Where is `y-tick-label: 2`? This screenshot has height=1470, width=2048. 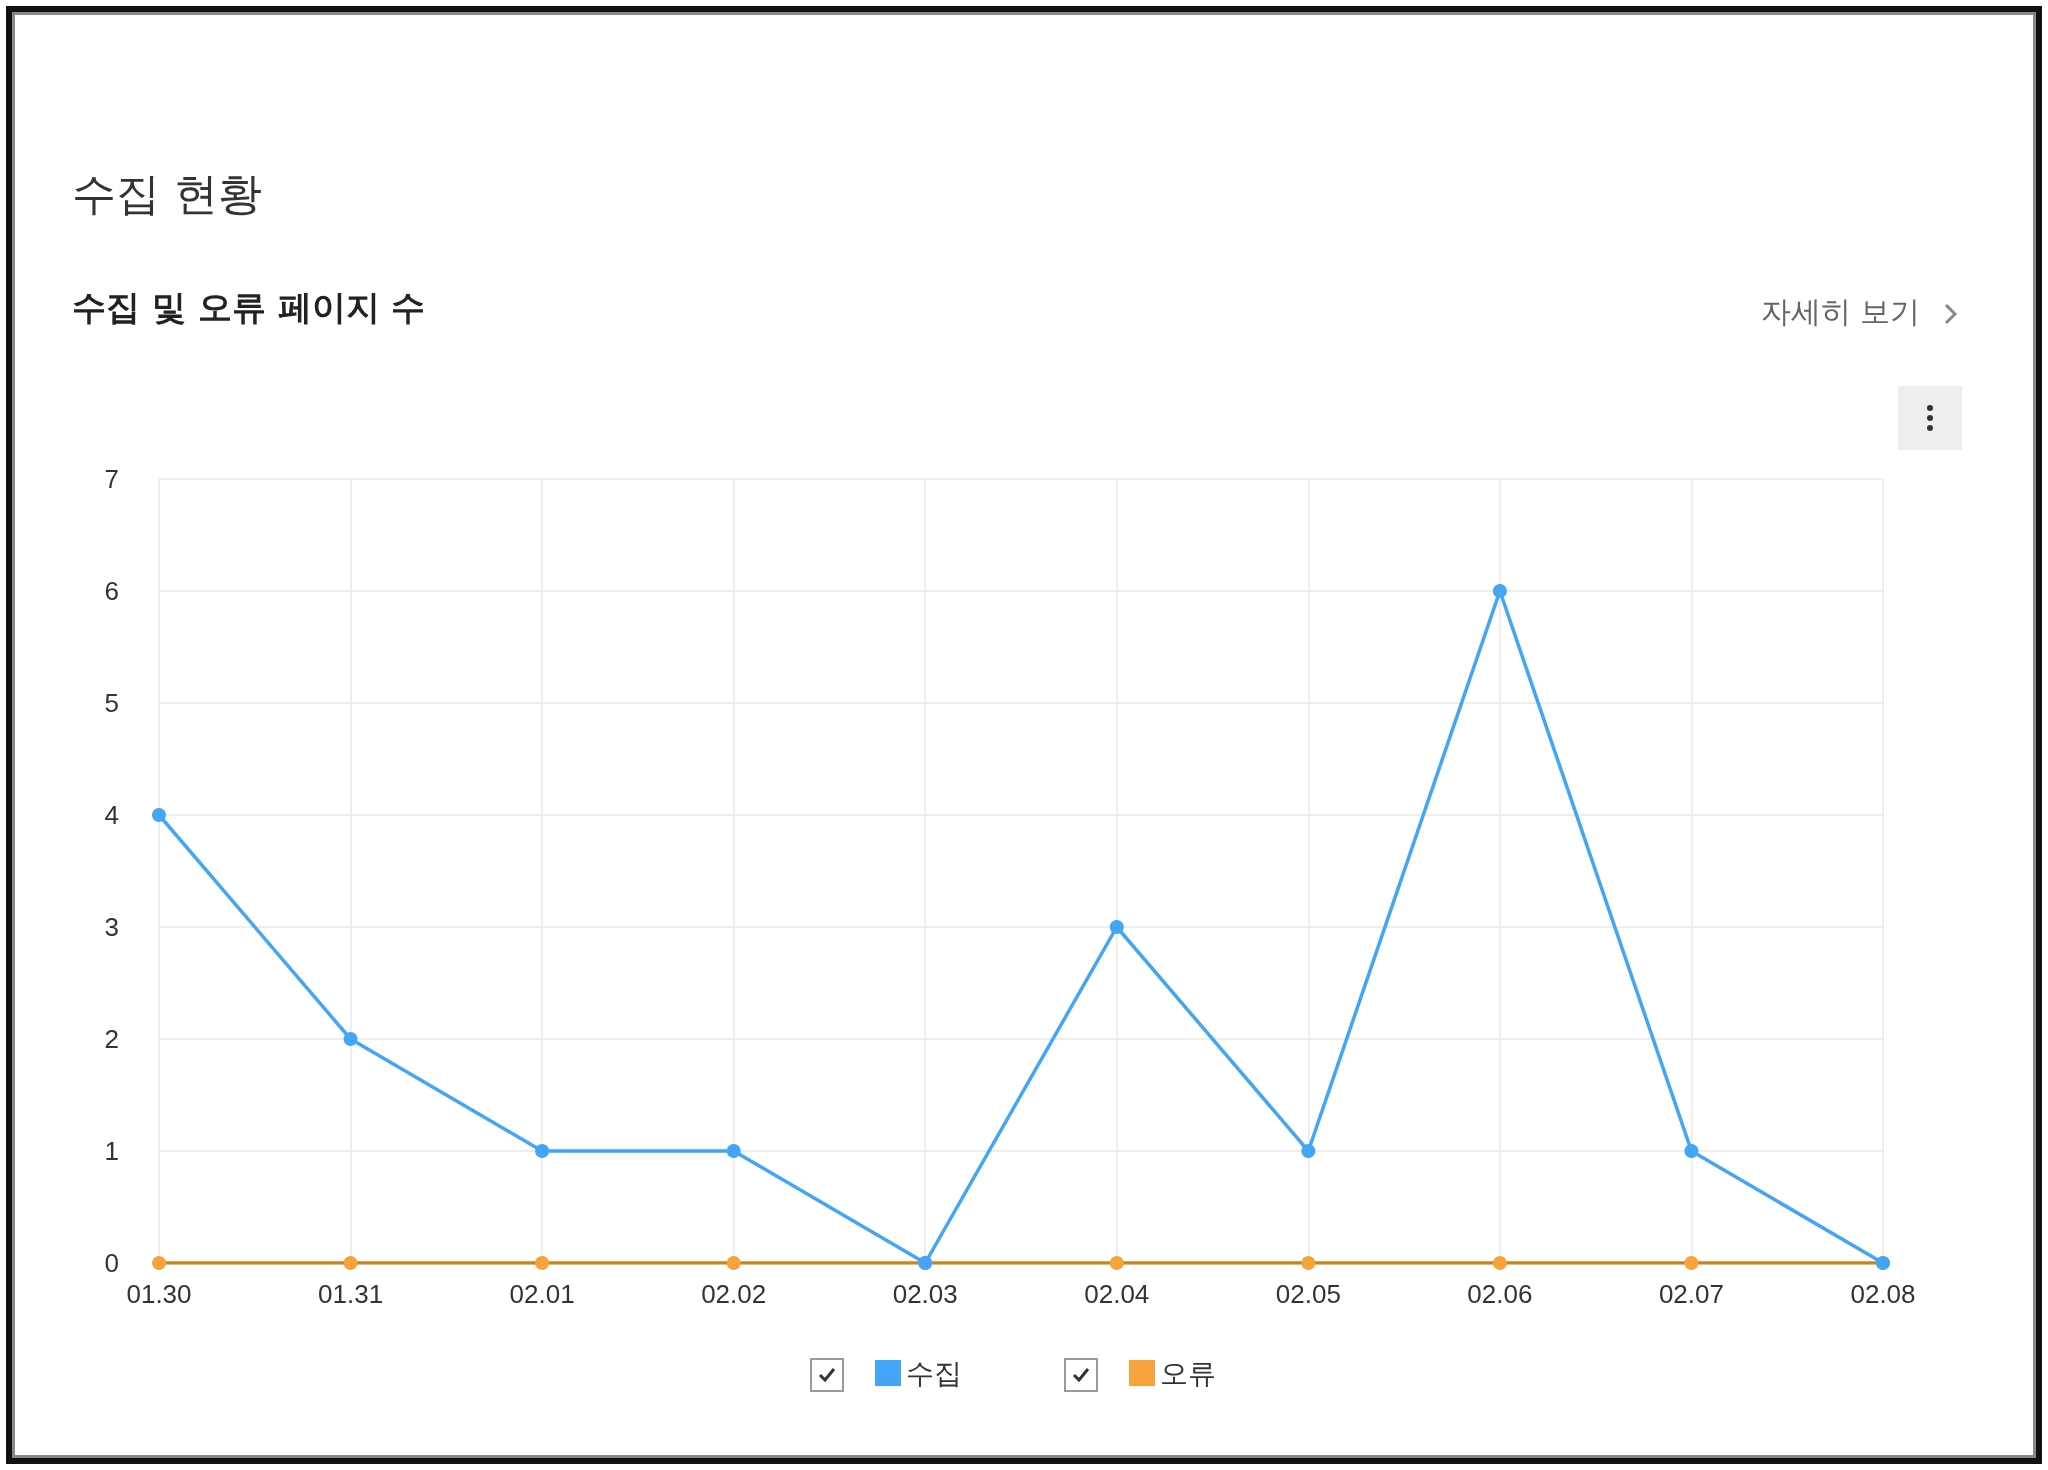 y-tick-label: 2 is located at coordinates (111, 1039).